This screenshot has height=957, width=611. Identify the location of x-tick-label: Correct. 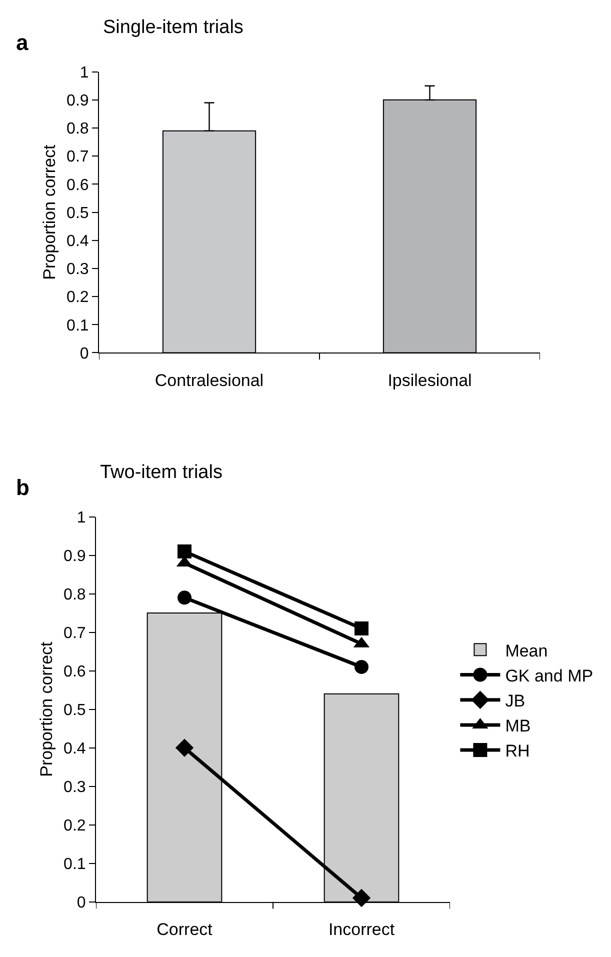
(184, 930).